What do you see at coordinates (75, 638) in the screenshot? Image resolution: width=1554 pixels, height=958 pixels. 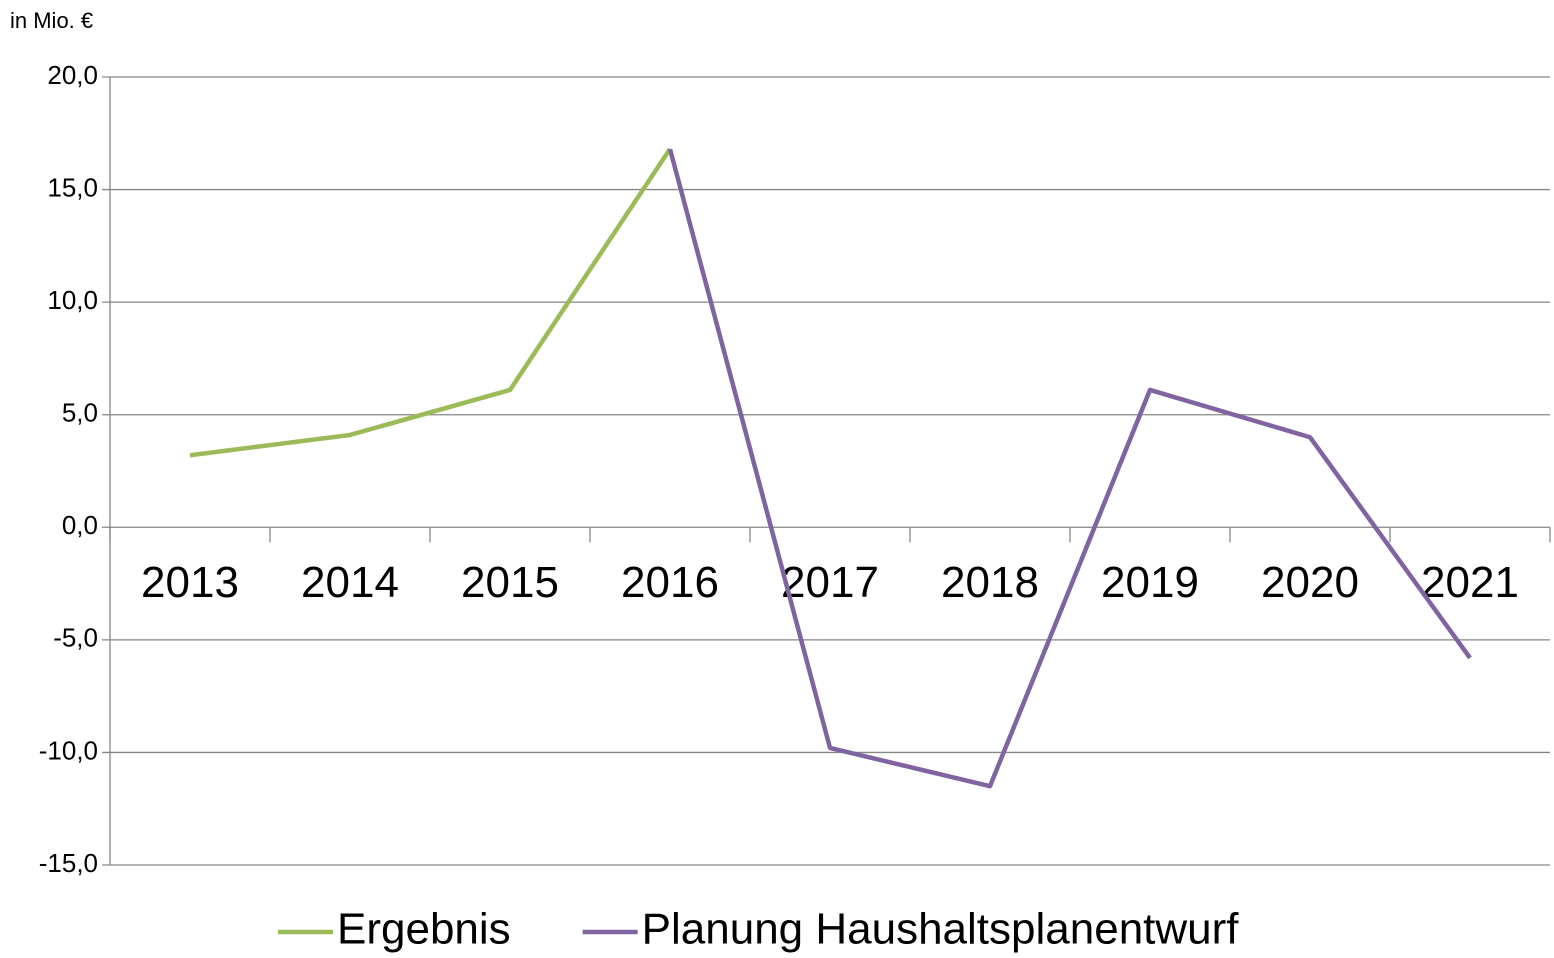 I see `y-tick-label: -5,0` at bounding box center [75, 638].